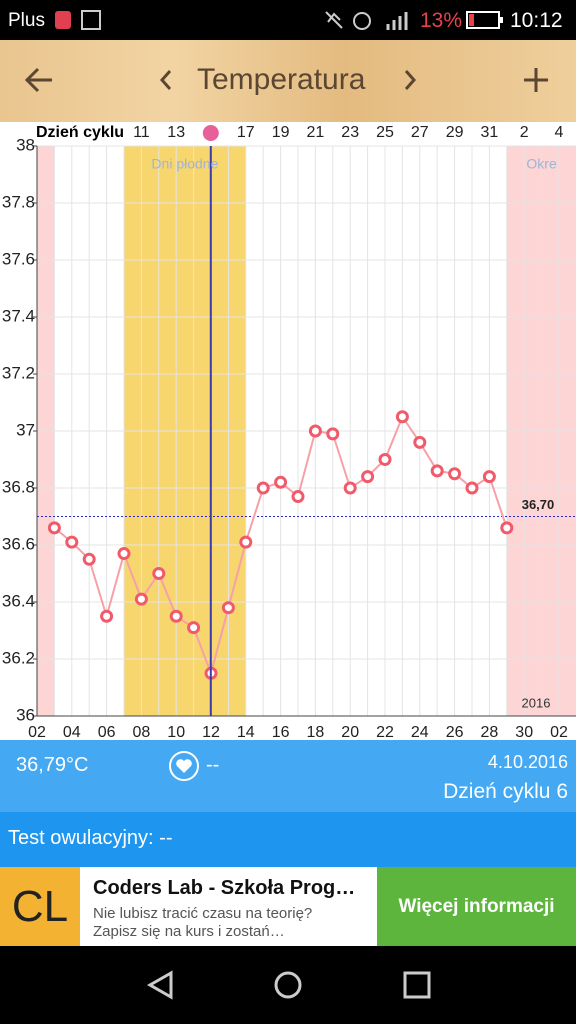  Describe the element at coordinates (288, 776) in the screenshot. I see `summary-bar: 36,79°C -- 4.10.2016 Dzień cyklu 6` at that location.